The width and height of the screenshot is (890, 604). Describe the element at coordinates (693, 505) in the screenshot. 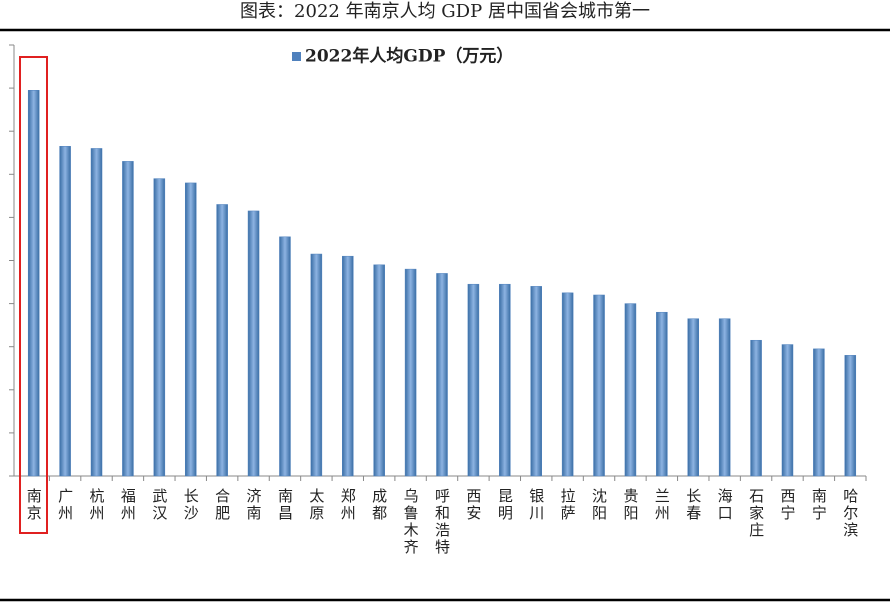

I see `x-tick-label: 长春` at that location.